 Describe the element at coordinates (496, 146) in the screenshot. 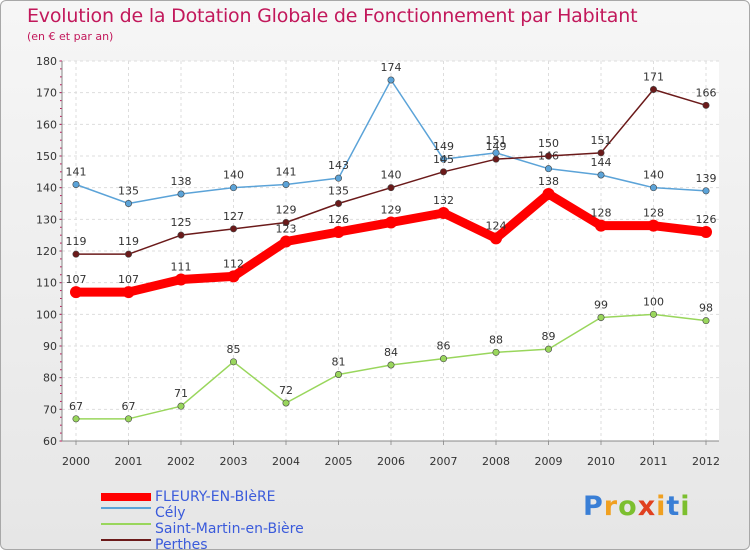

I see `data-label: 149` at that location.